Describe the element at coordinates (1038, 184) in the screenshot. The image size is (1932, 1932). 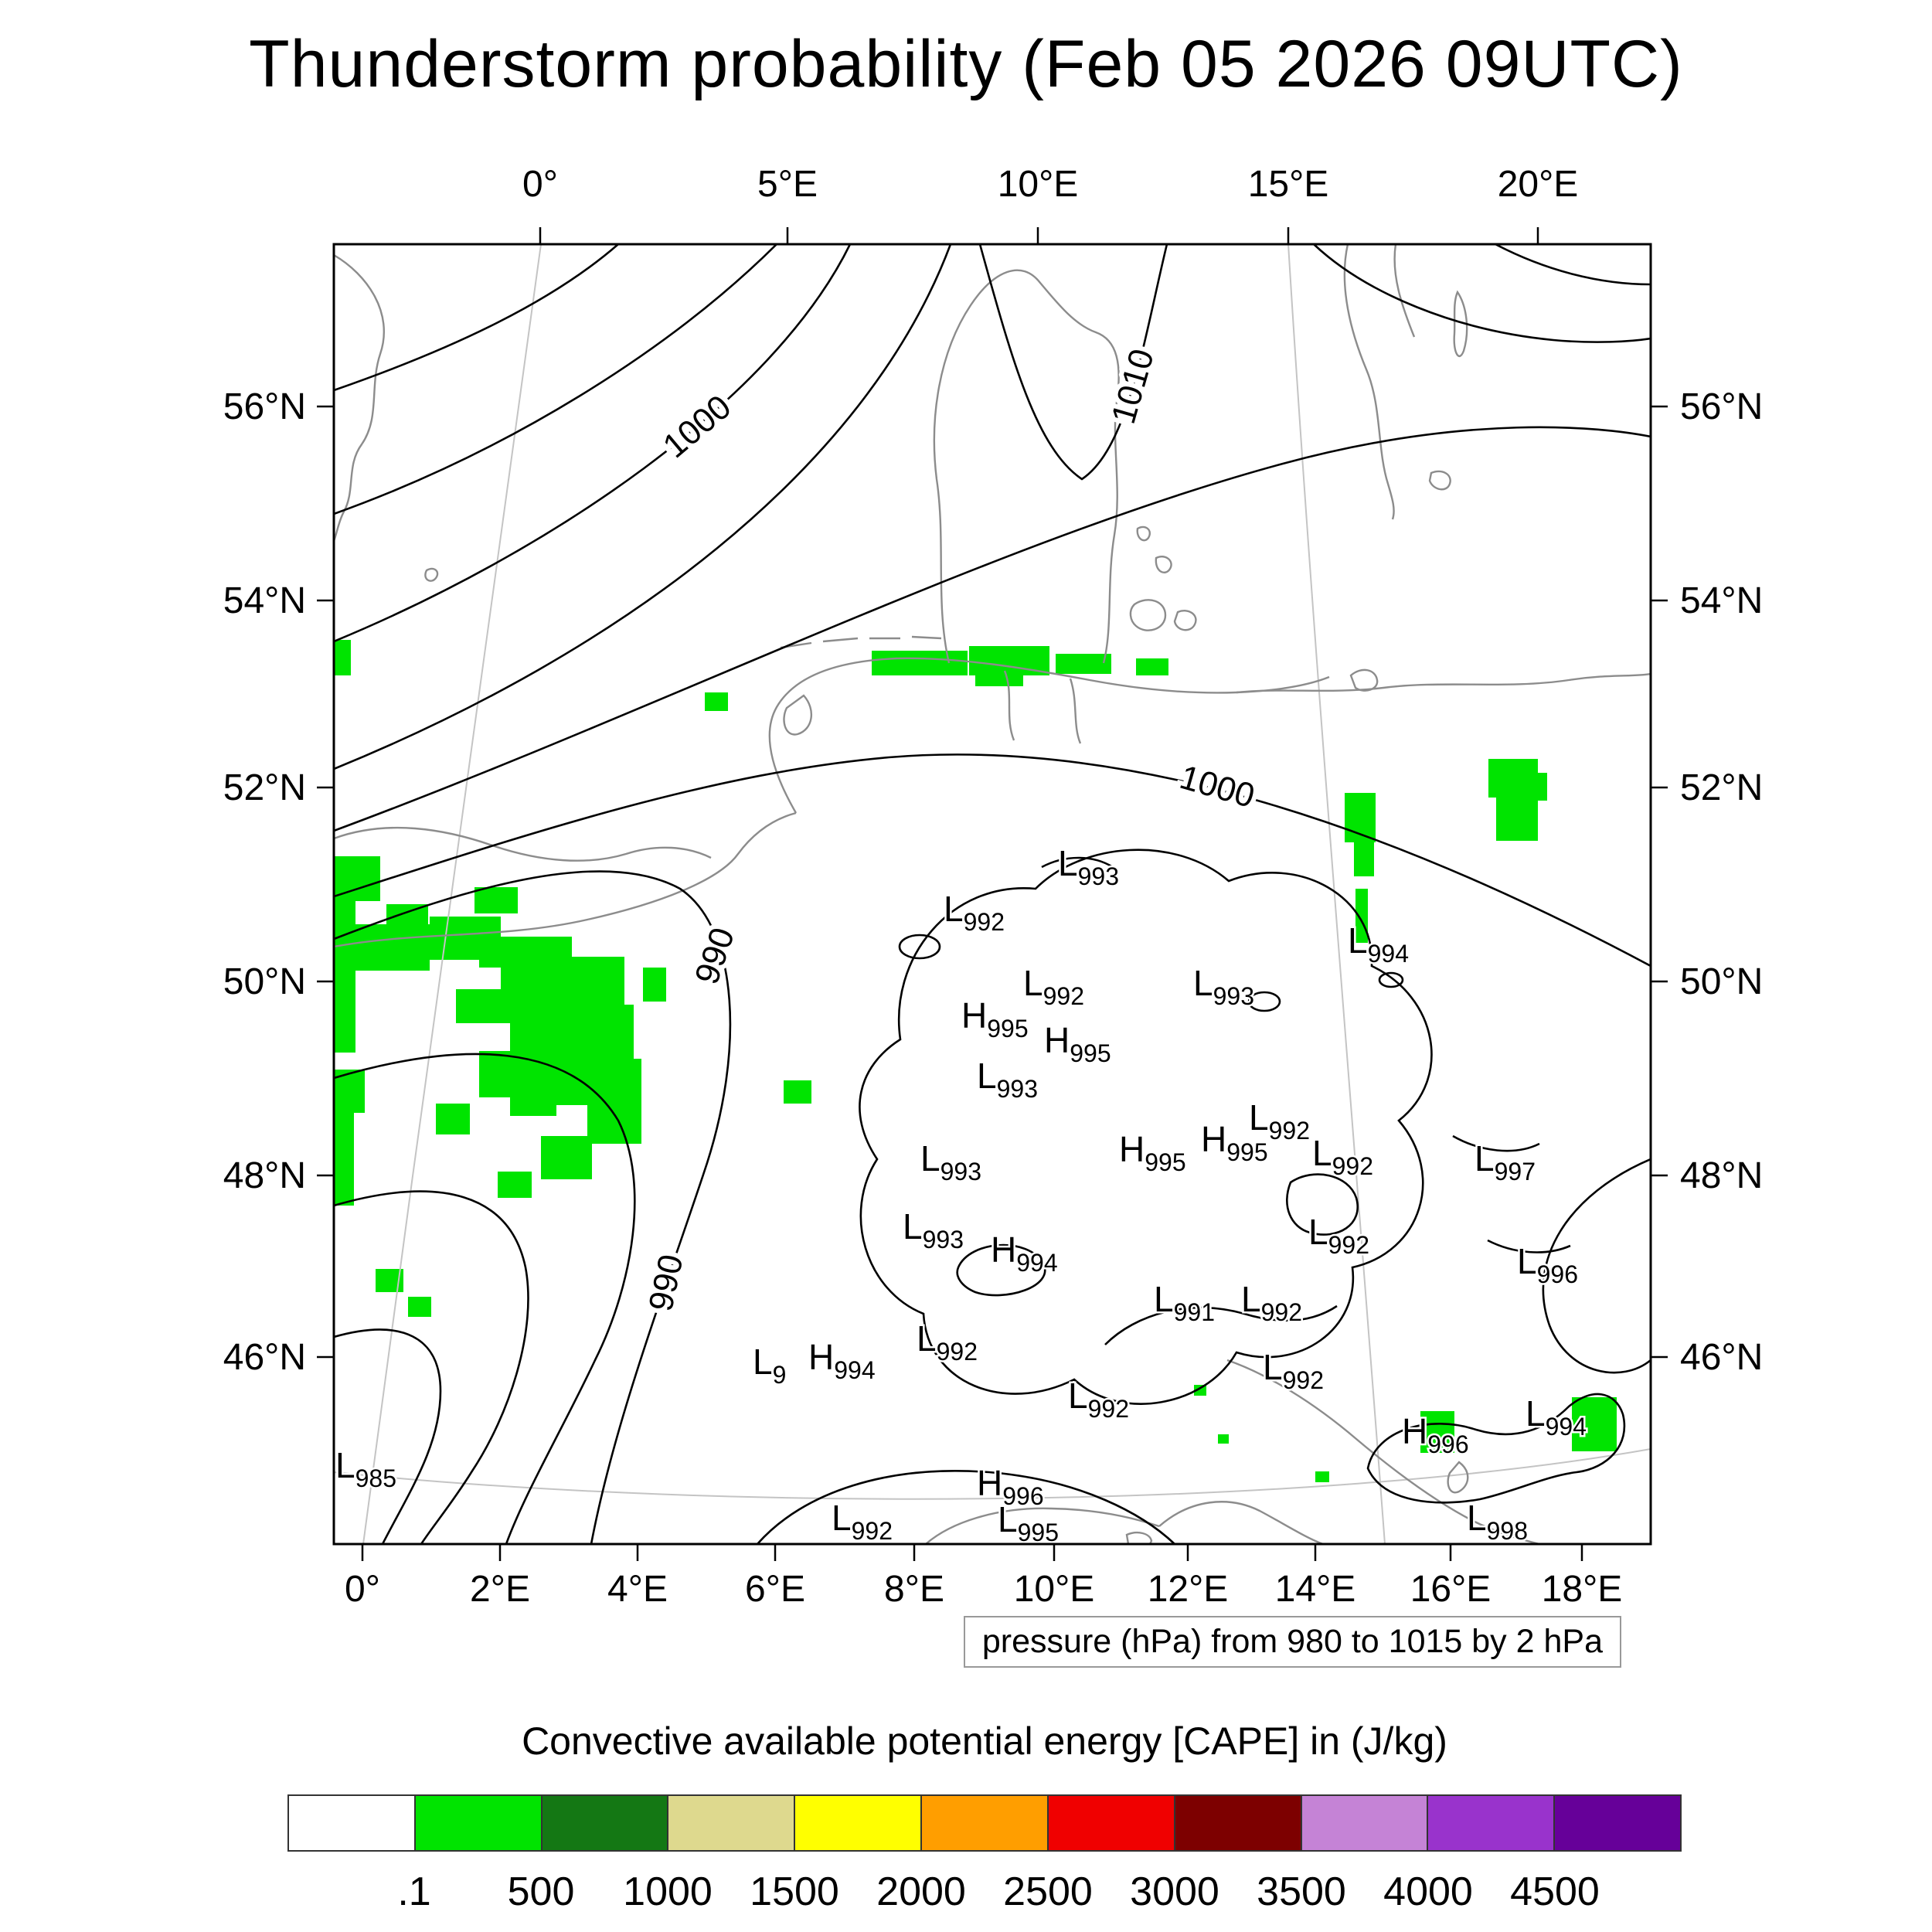
I see `axis-label-top: 10°E` at that location.